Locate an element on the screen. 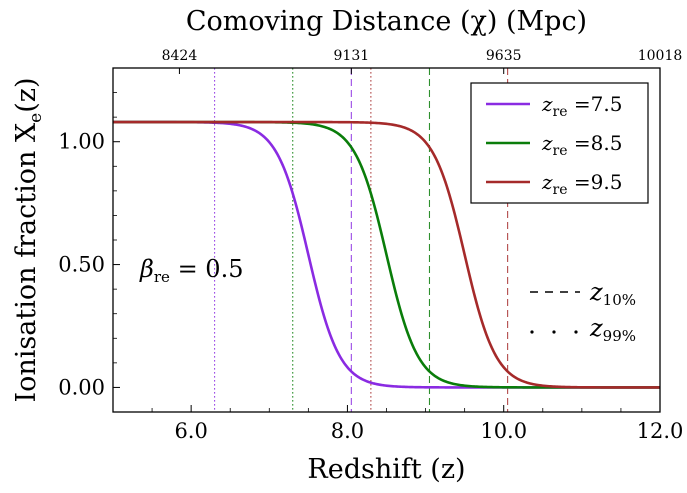 The width and height of the screenshot is (687, 493). y-axis-title-arg: (z) is located at coordinates (26, 94).